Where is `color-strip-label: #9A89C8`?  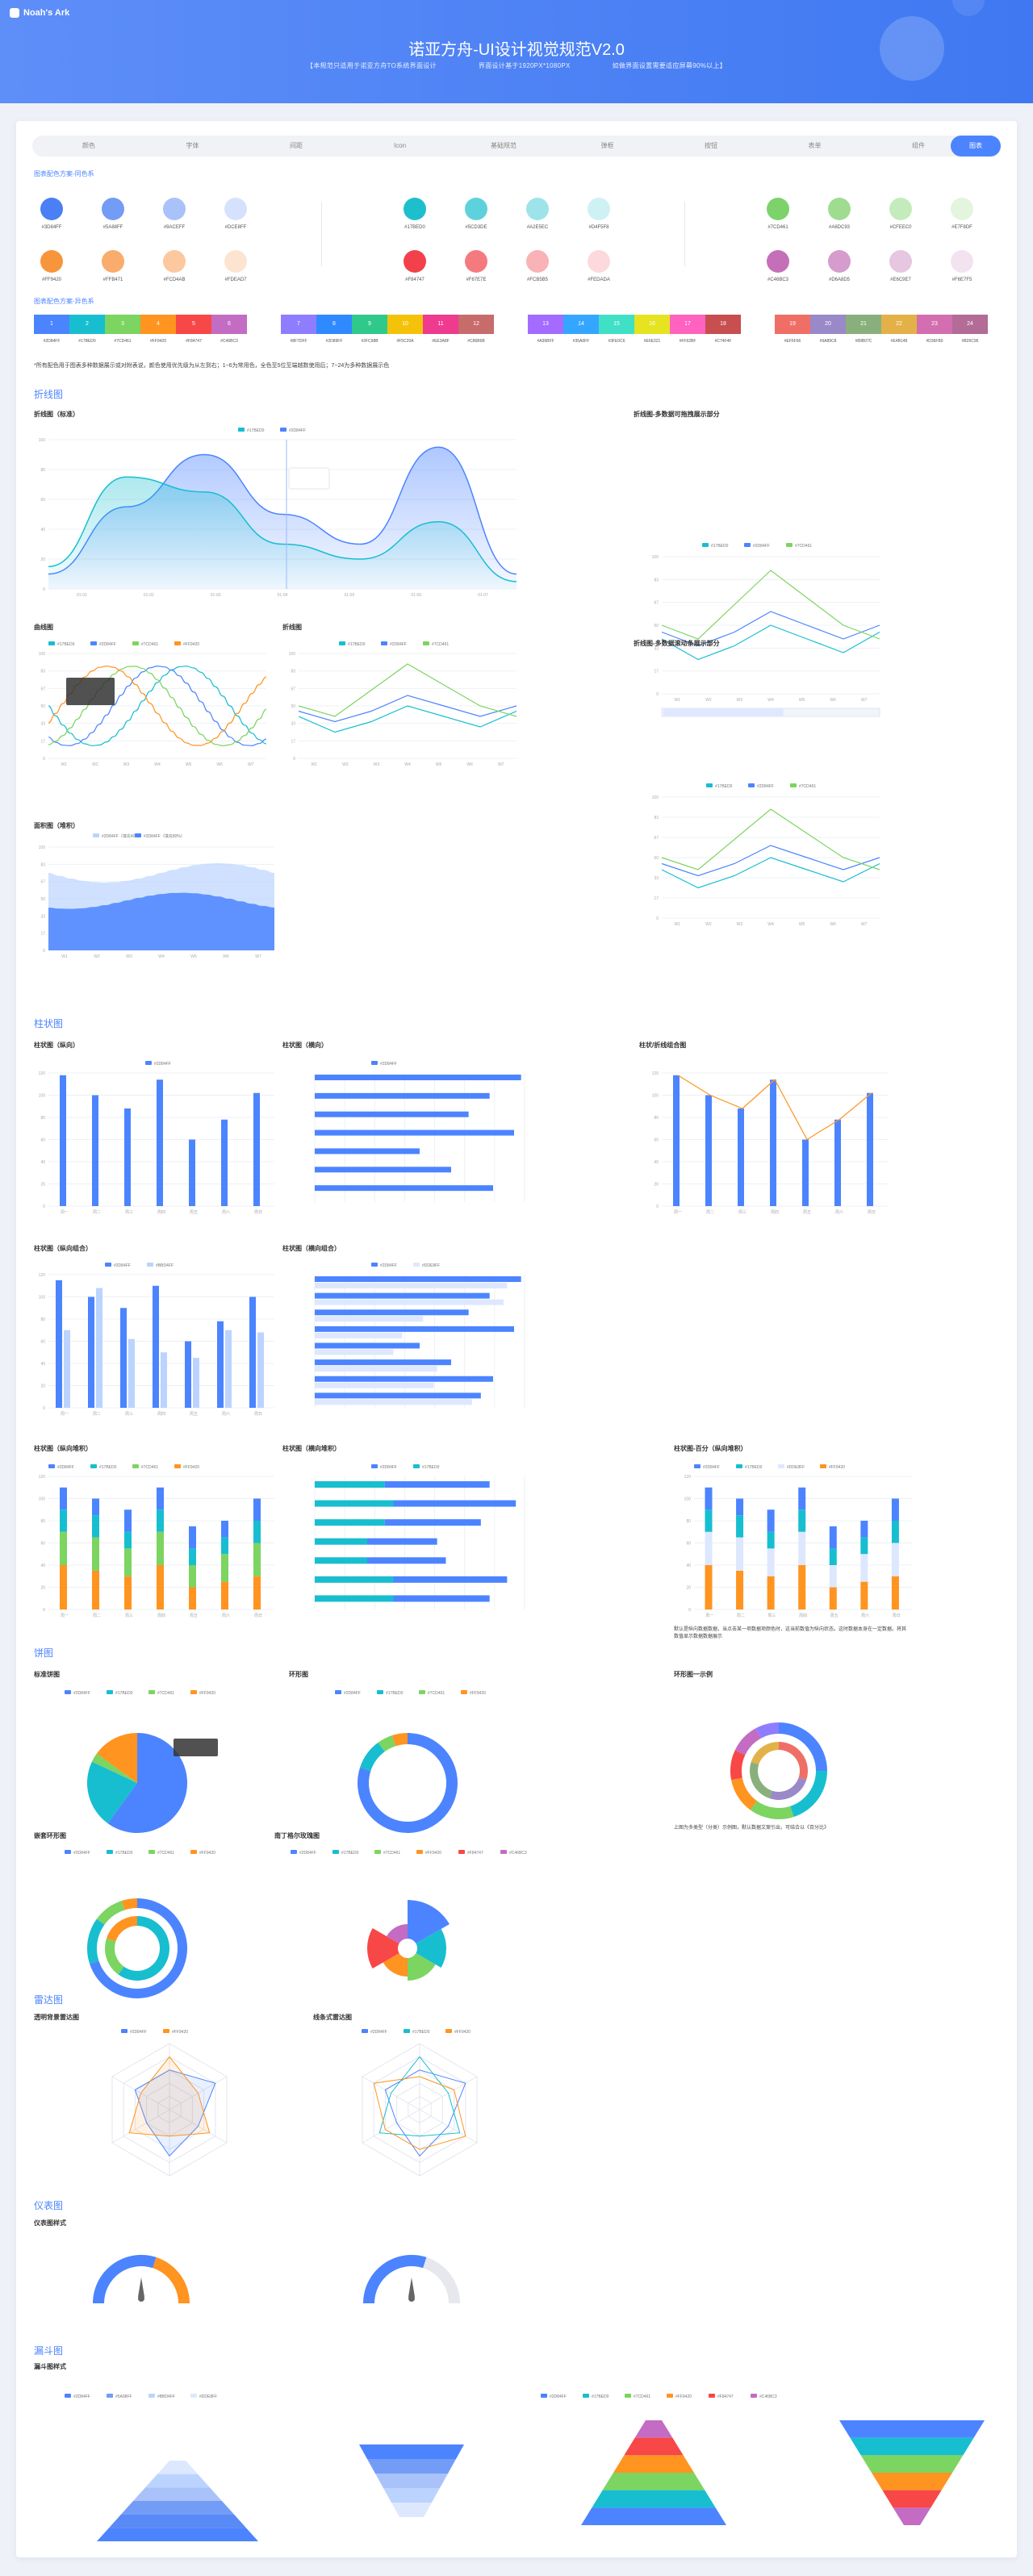
color-strip-label: #9A89C8 is located at coordinates (828, 341).